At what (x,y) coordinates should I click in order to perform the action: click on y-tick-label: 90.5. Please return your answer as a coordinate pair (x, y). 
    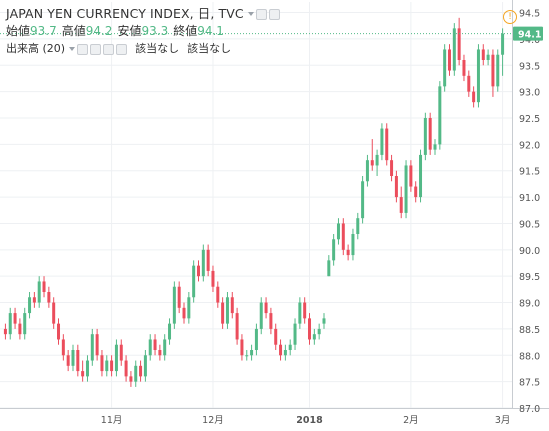
    Looking at the image, I should click on (529, 224).